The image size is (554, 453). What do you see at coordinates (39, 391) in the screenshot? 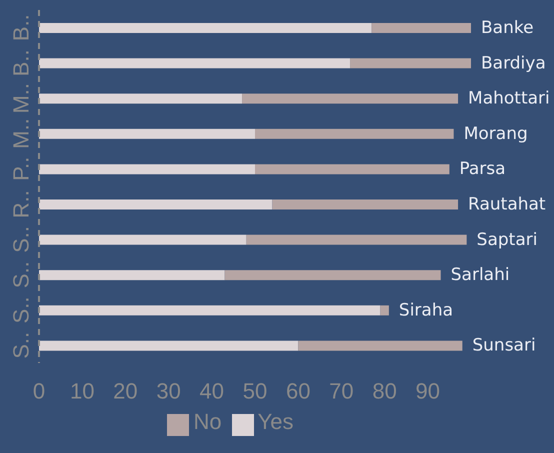
I see `x-tick-label: 0` at bounding box center [39, 391].